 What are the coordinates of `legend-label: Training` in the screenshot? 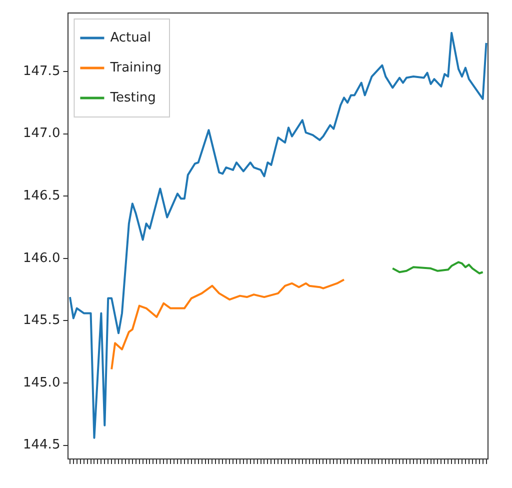 It's located at (135, 68).